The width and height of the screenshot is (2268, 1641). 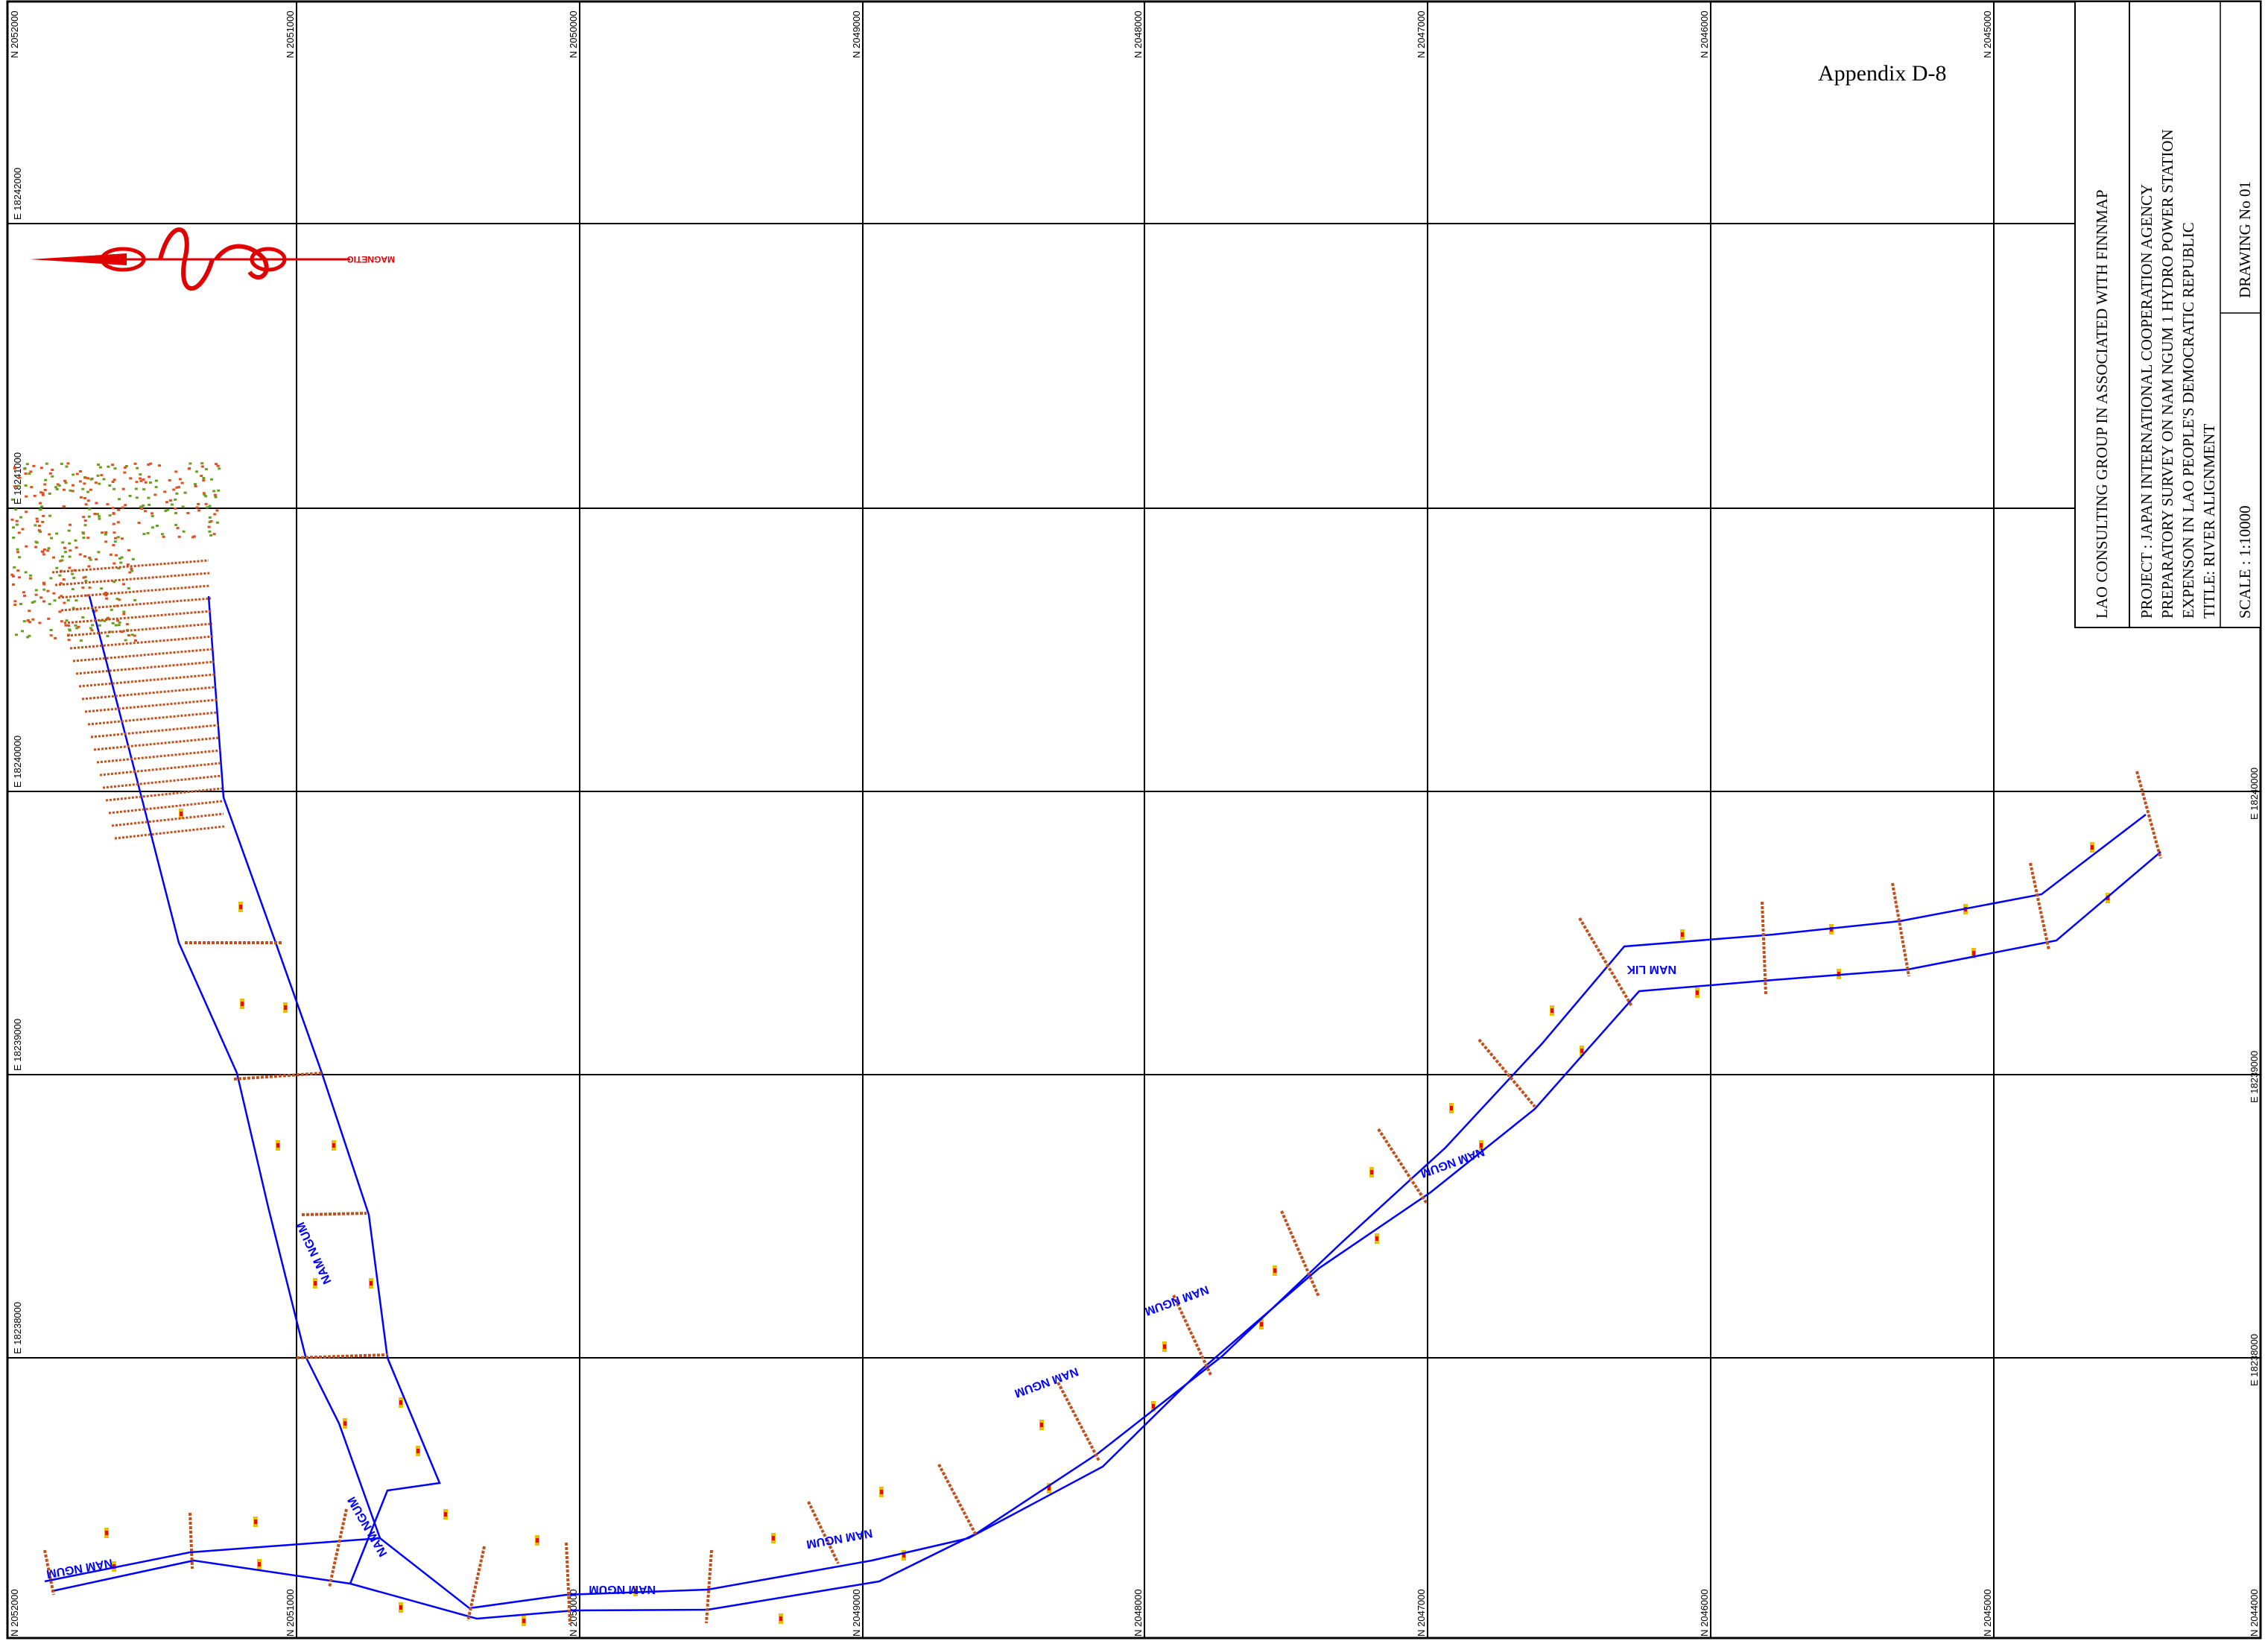 I want to click on east-left-label: E 18240000, so click(x=17, y=762).